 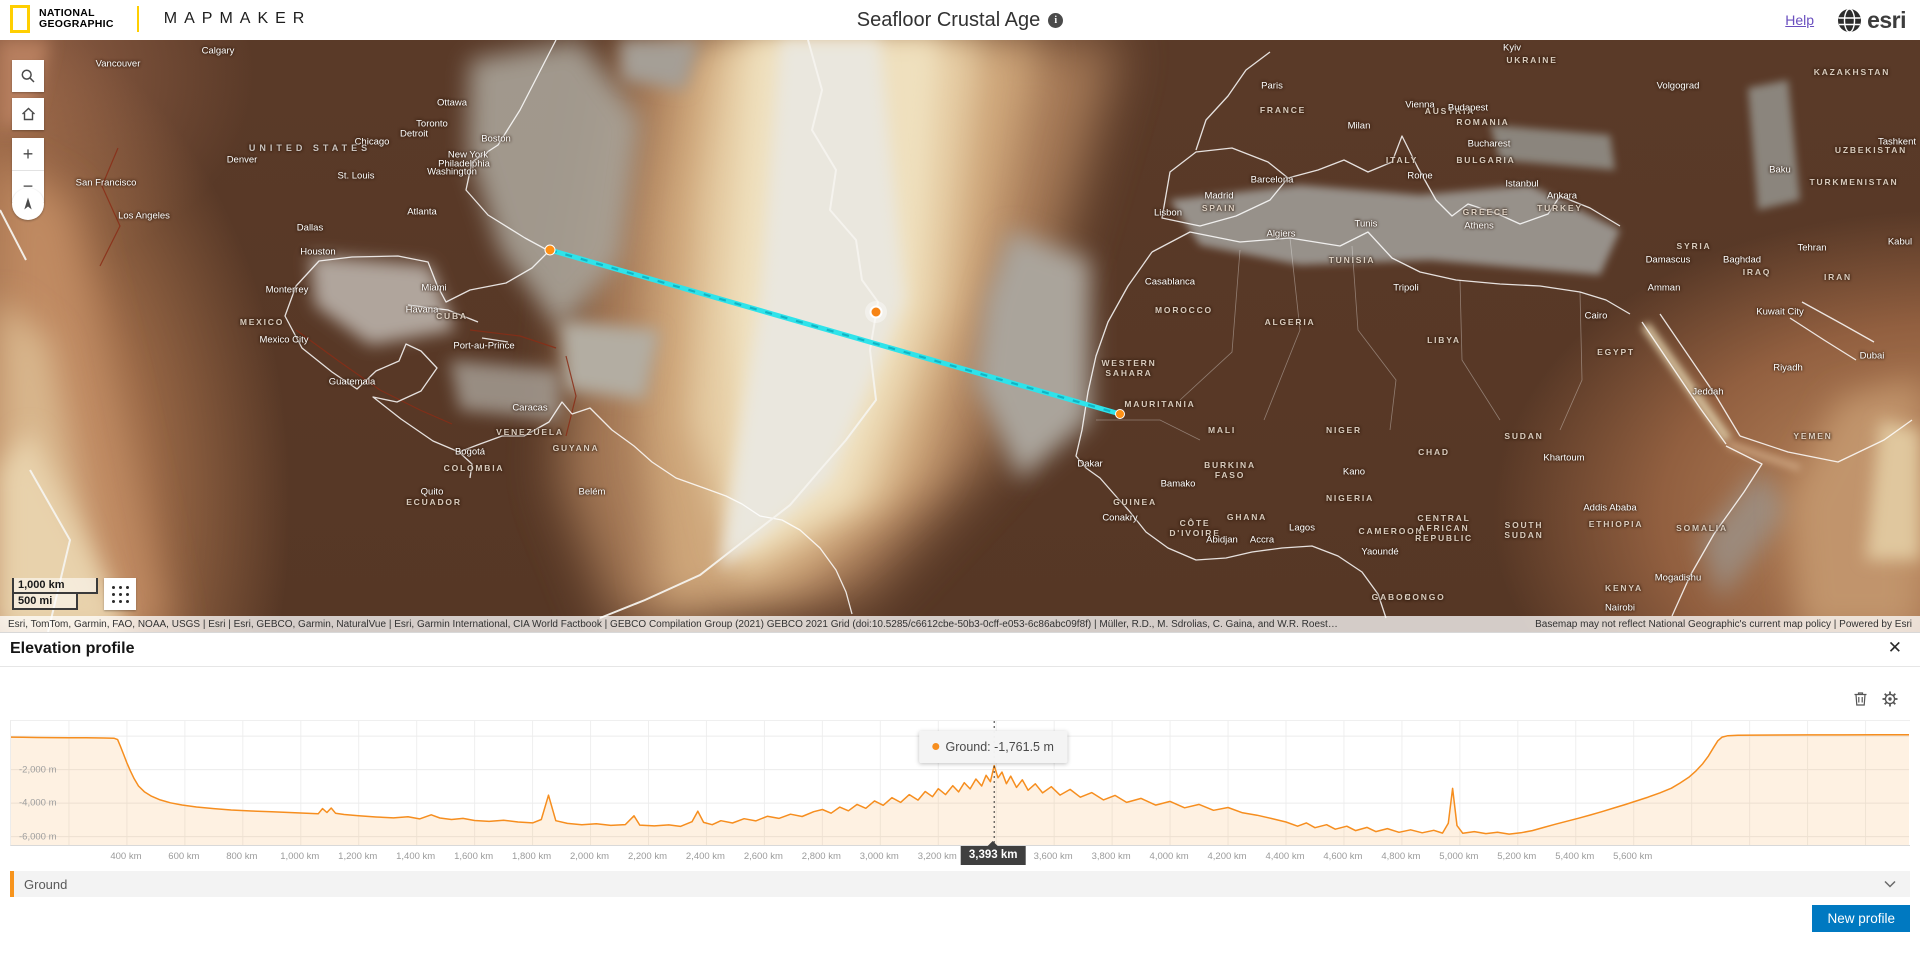 I want to click on scale-bar: 1,000 km 500 mi, so click(x=55, y=594).